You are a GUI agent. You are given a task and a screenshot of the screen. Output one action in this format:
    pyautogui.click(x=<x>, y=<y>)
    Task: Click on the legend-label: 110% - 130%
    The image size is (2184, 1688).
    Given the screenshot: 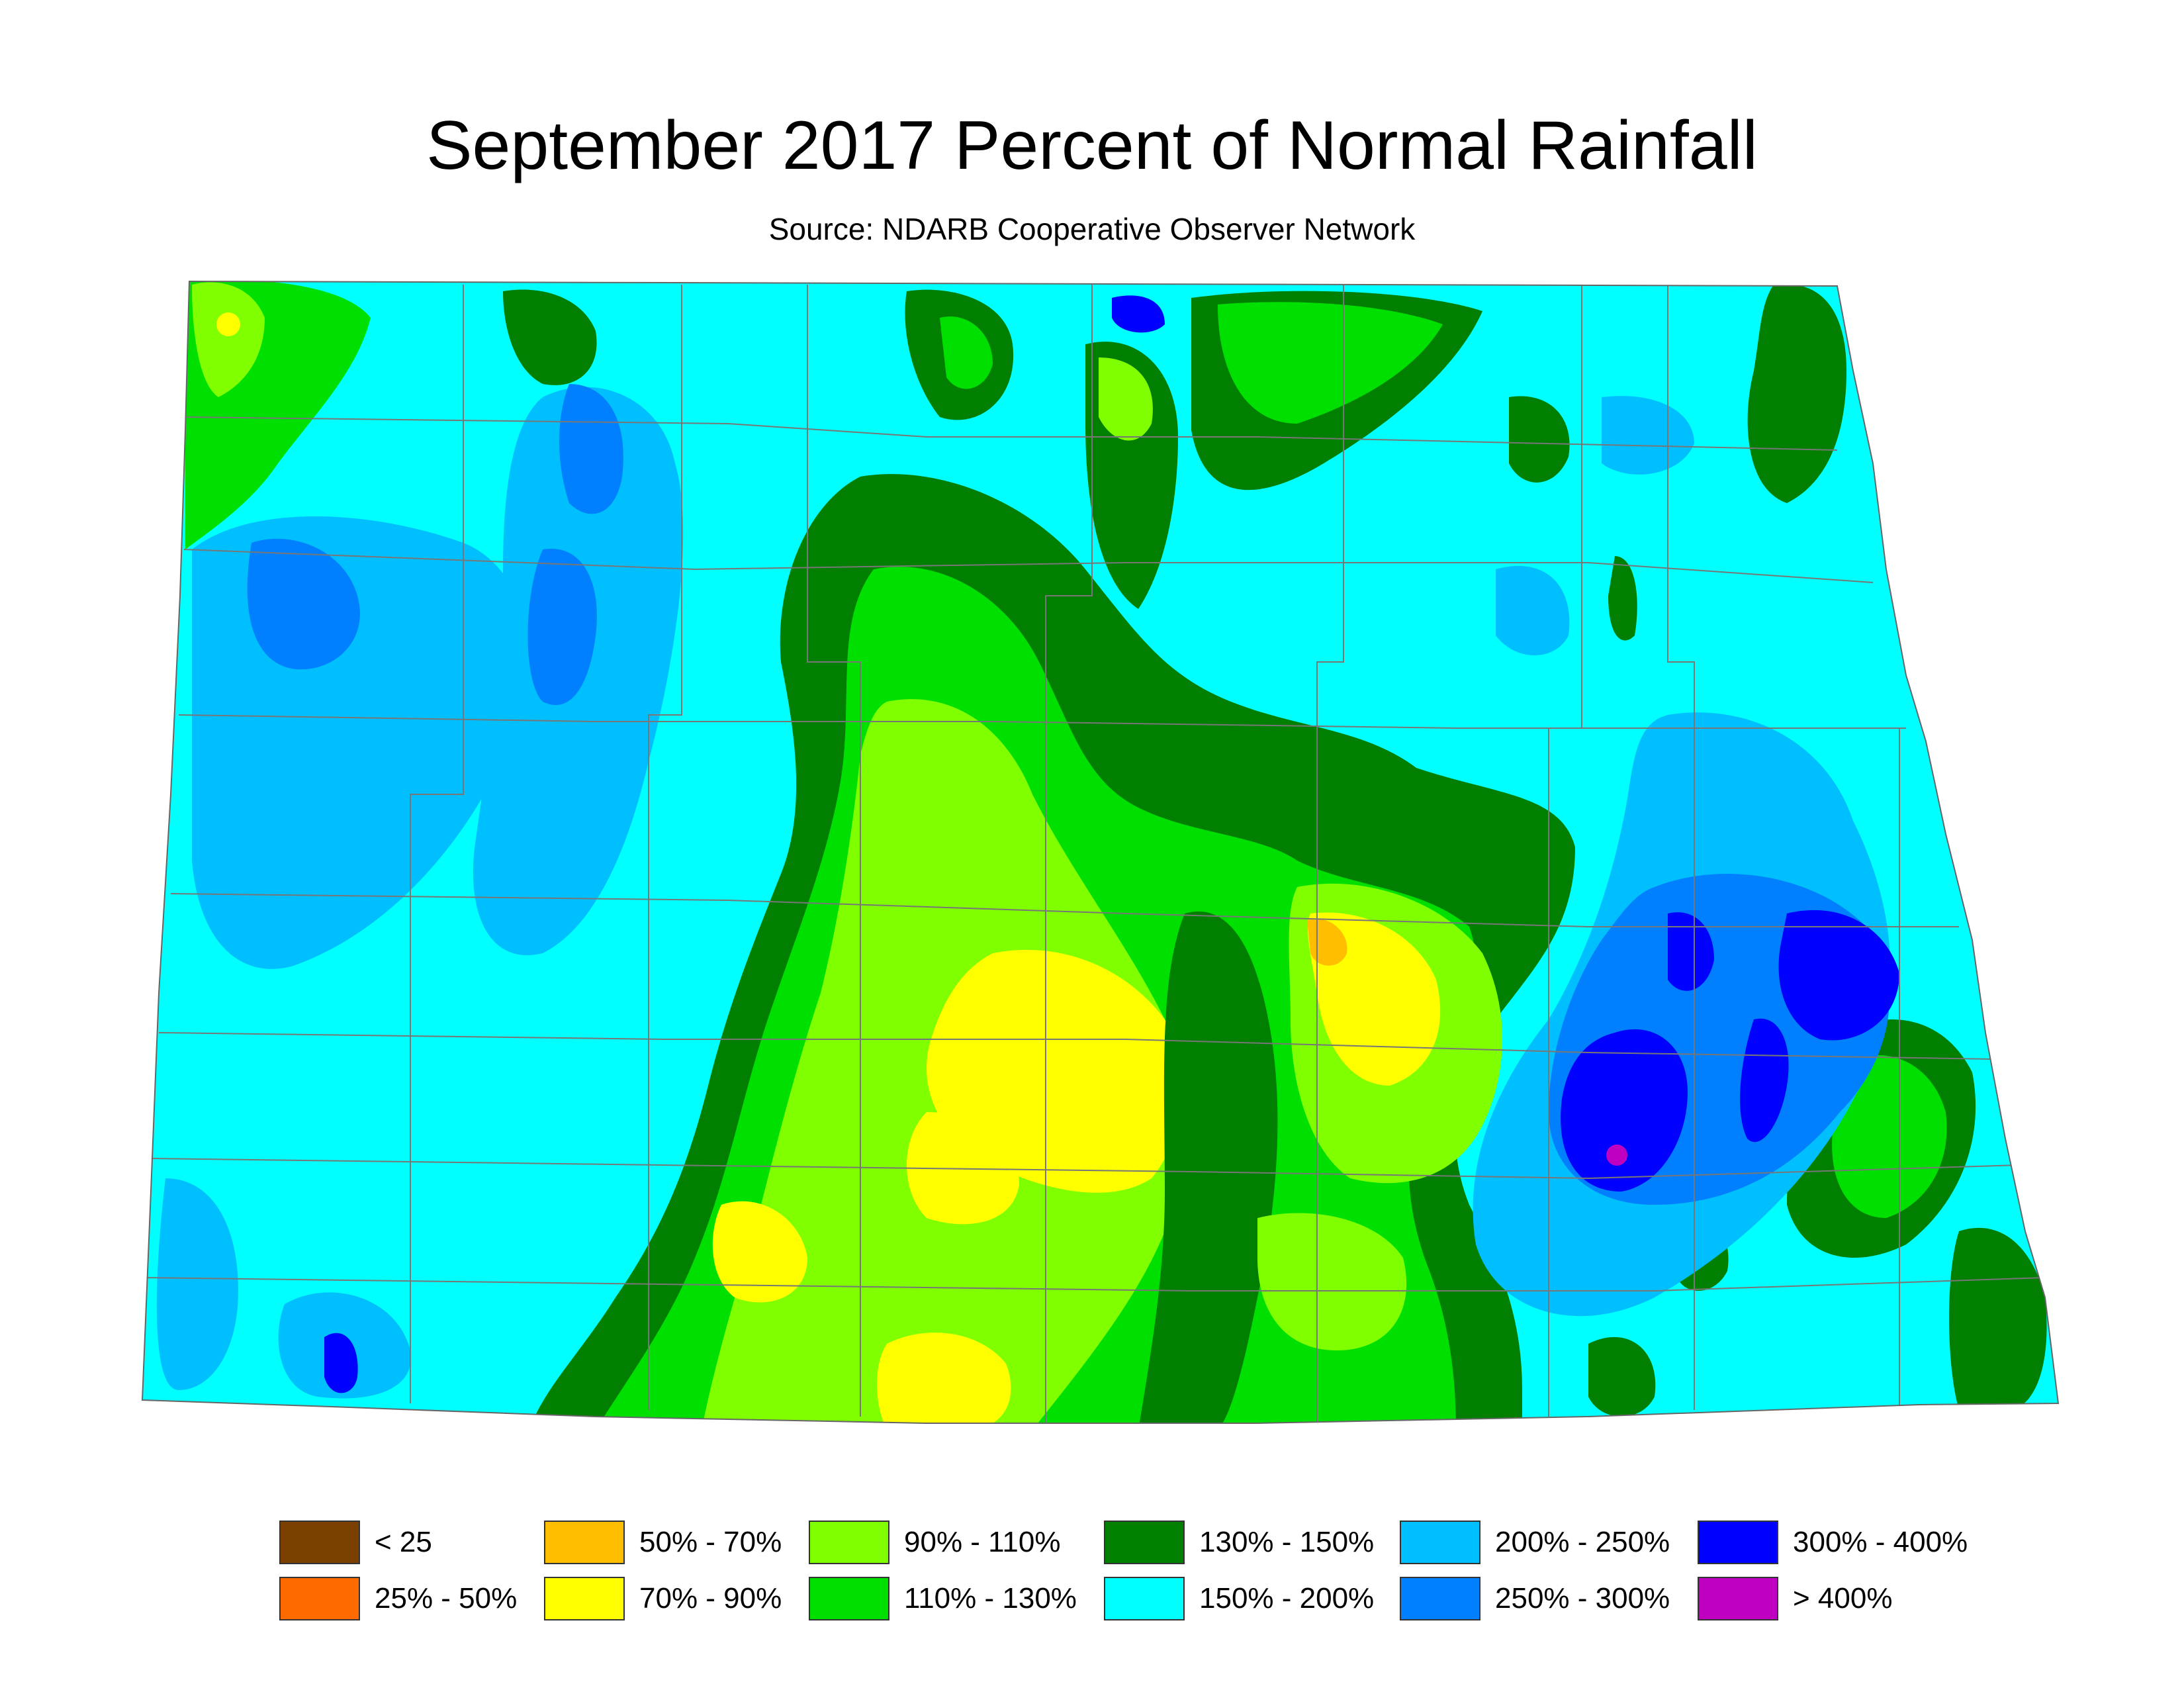 What is the action you would take?
    pyautogui.click(x=990, y=1598)
    